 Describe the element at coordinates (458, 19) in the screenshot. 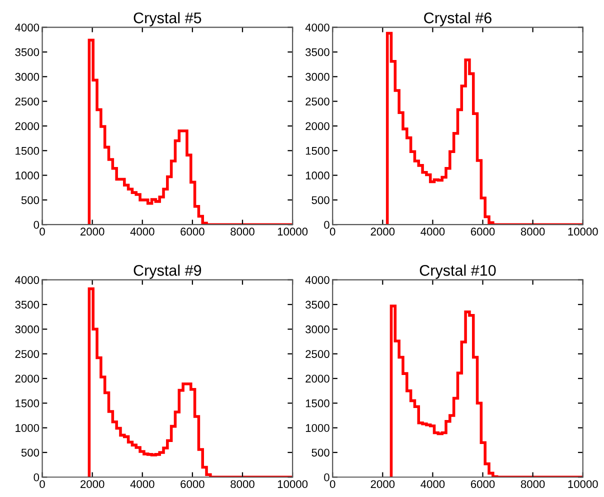

I see `chart-title: Crystal #6` at that location.